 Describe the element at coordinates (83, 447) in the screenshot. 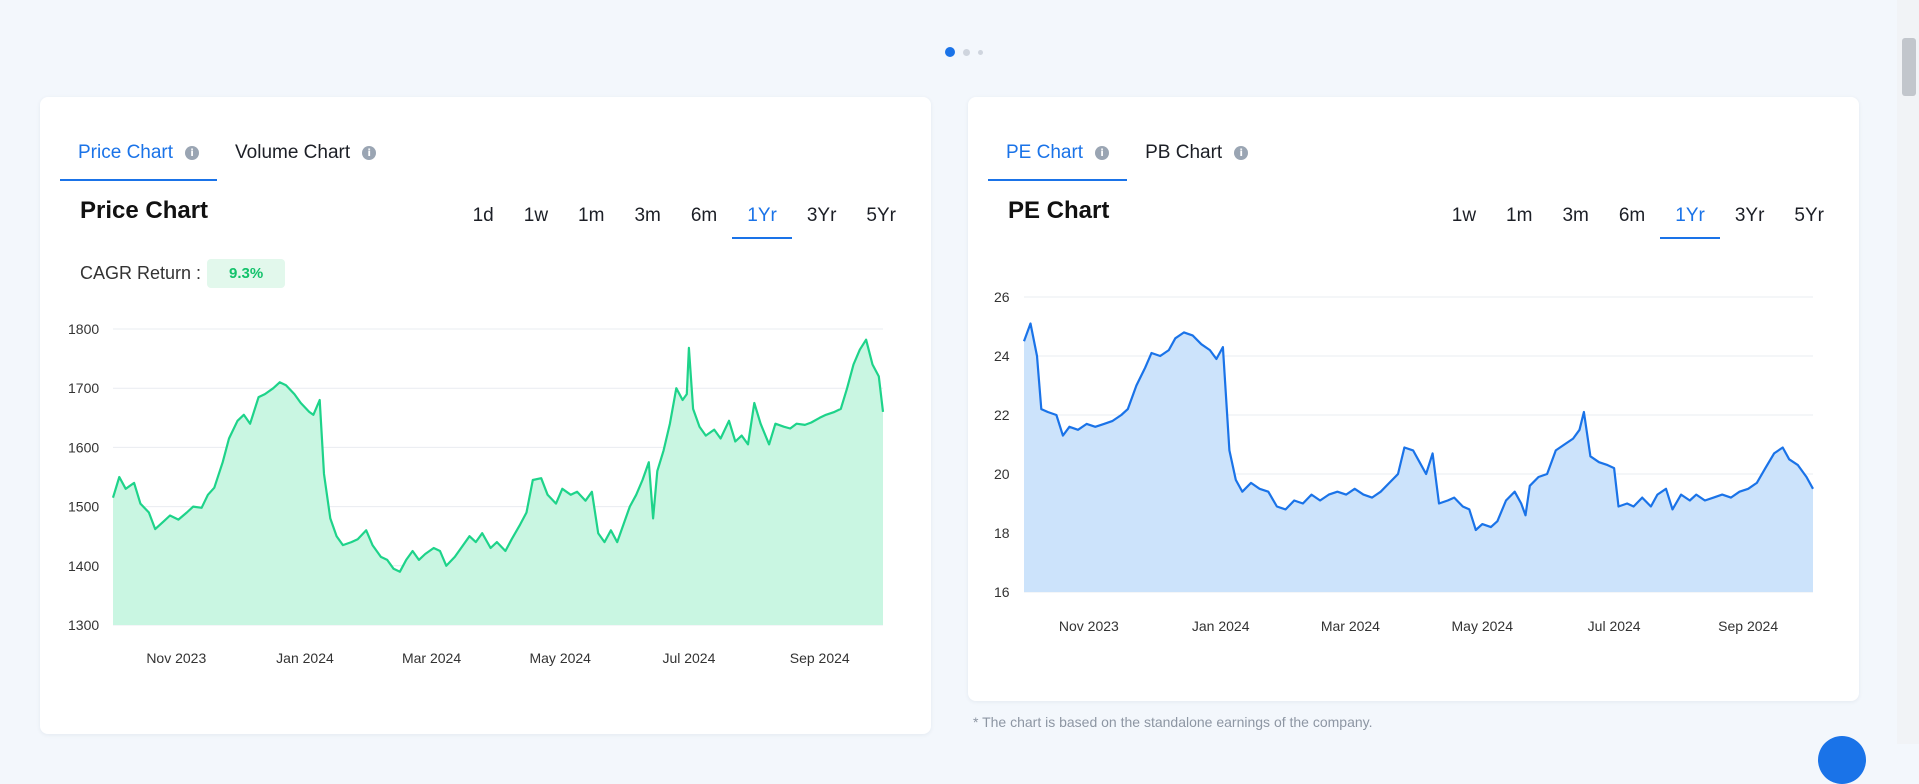

I see `y-tick-label: 1600` at that location.